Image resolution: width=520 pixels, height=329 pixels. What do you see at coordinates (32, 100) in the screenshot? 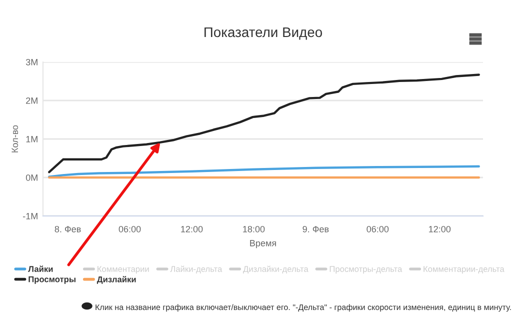
I see `y-tick-label: 2M` at bounding box center [32, 100].